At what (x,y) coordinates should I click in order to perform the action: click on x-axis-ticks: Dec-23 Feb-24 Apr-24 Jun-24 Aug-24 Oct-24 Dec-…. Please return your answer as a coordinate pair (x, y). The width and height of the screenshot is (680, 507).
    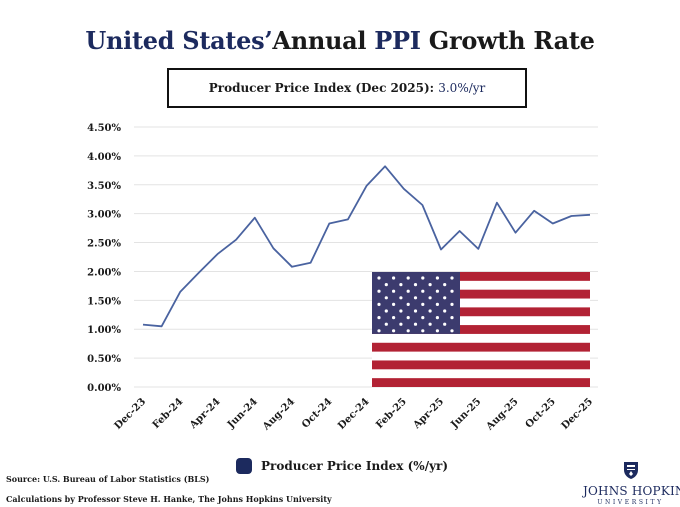
    Looking at the image, I should click on (354, 414).